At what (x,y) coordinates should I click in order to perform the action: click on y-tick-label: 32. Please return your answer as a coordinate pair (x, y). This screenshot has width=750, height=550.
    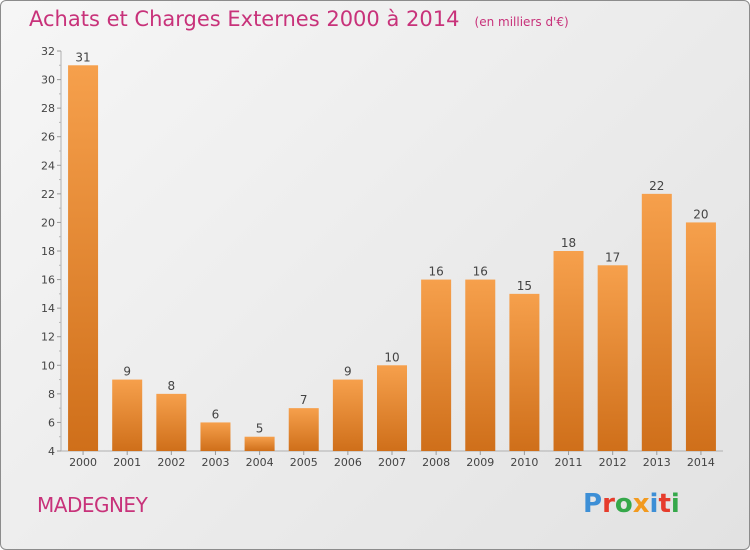
    Looking at the image, I should click on (48, 51).